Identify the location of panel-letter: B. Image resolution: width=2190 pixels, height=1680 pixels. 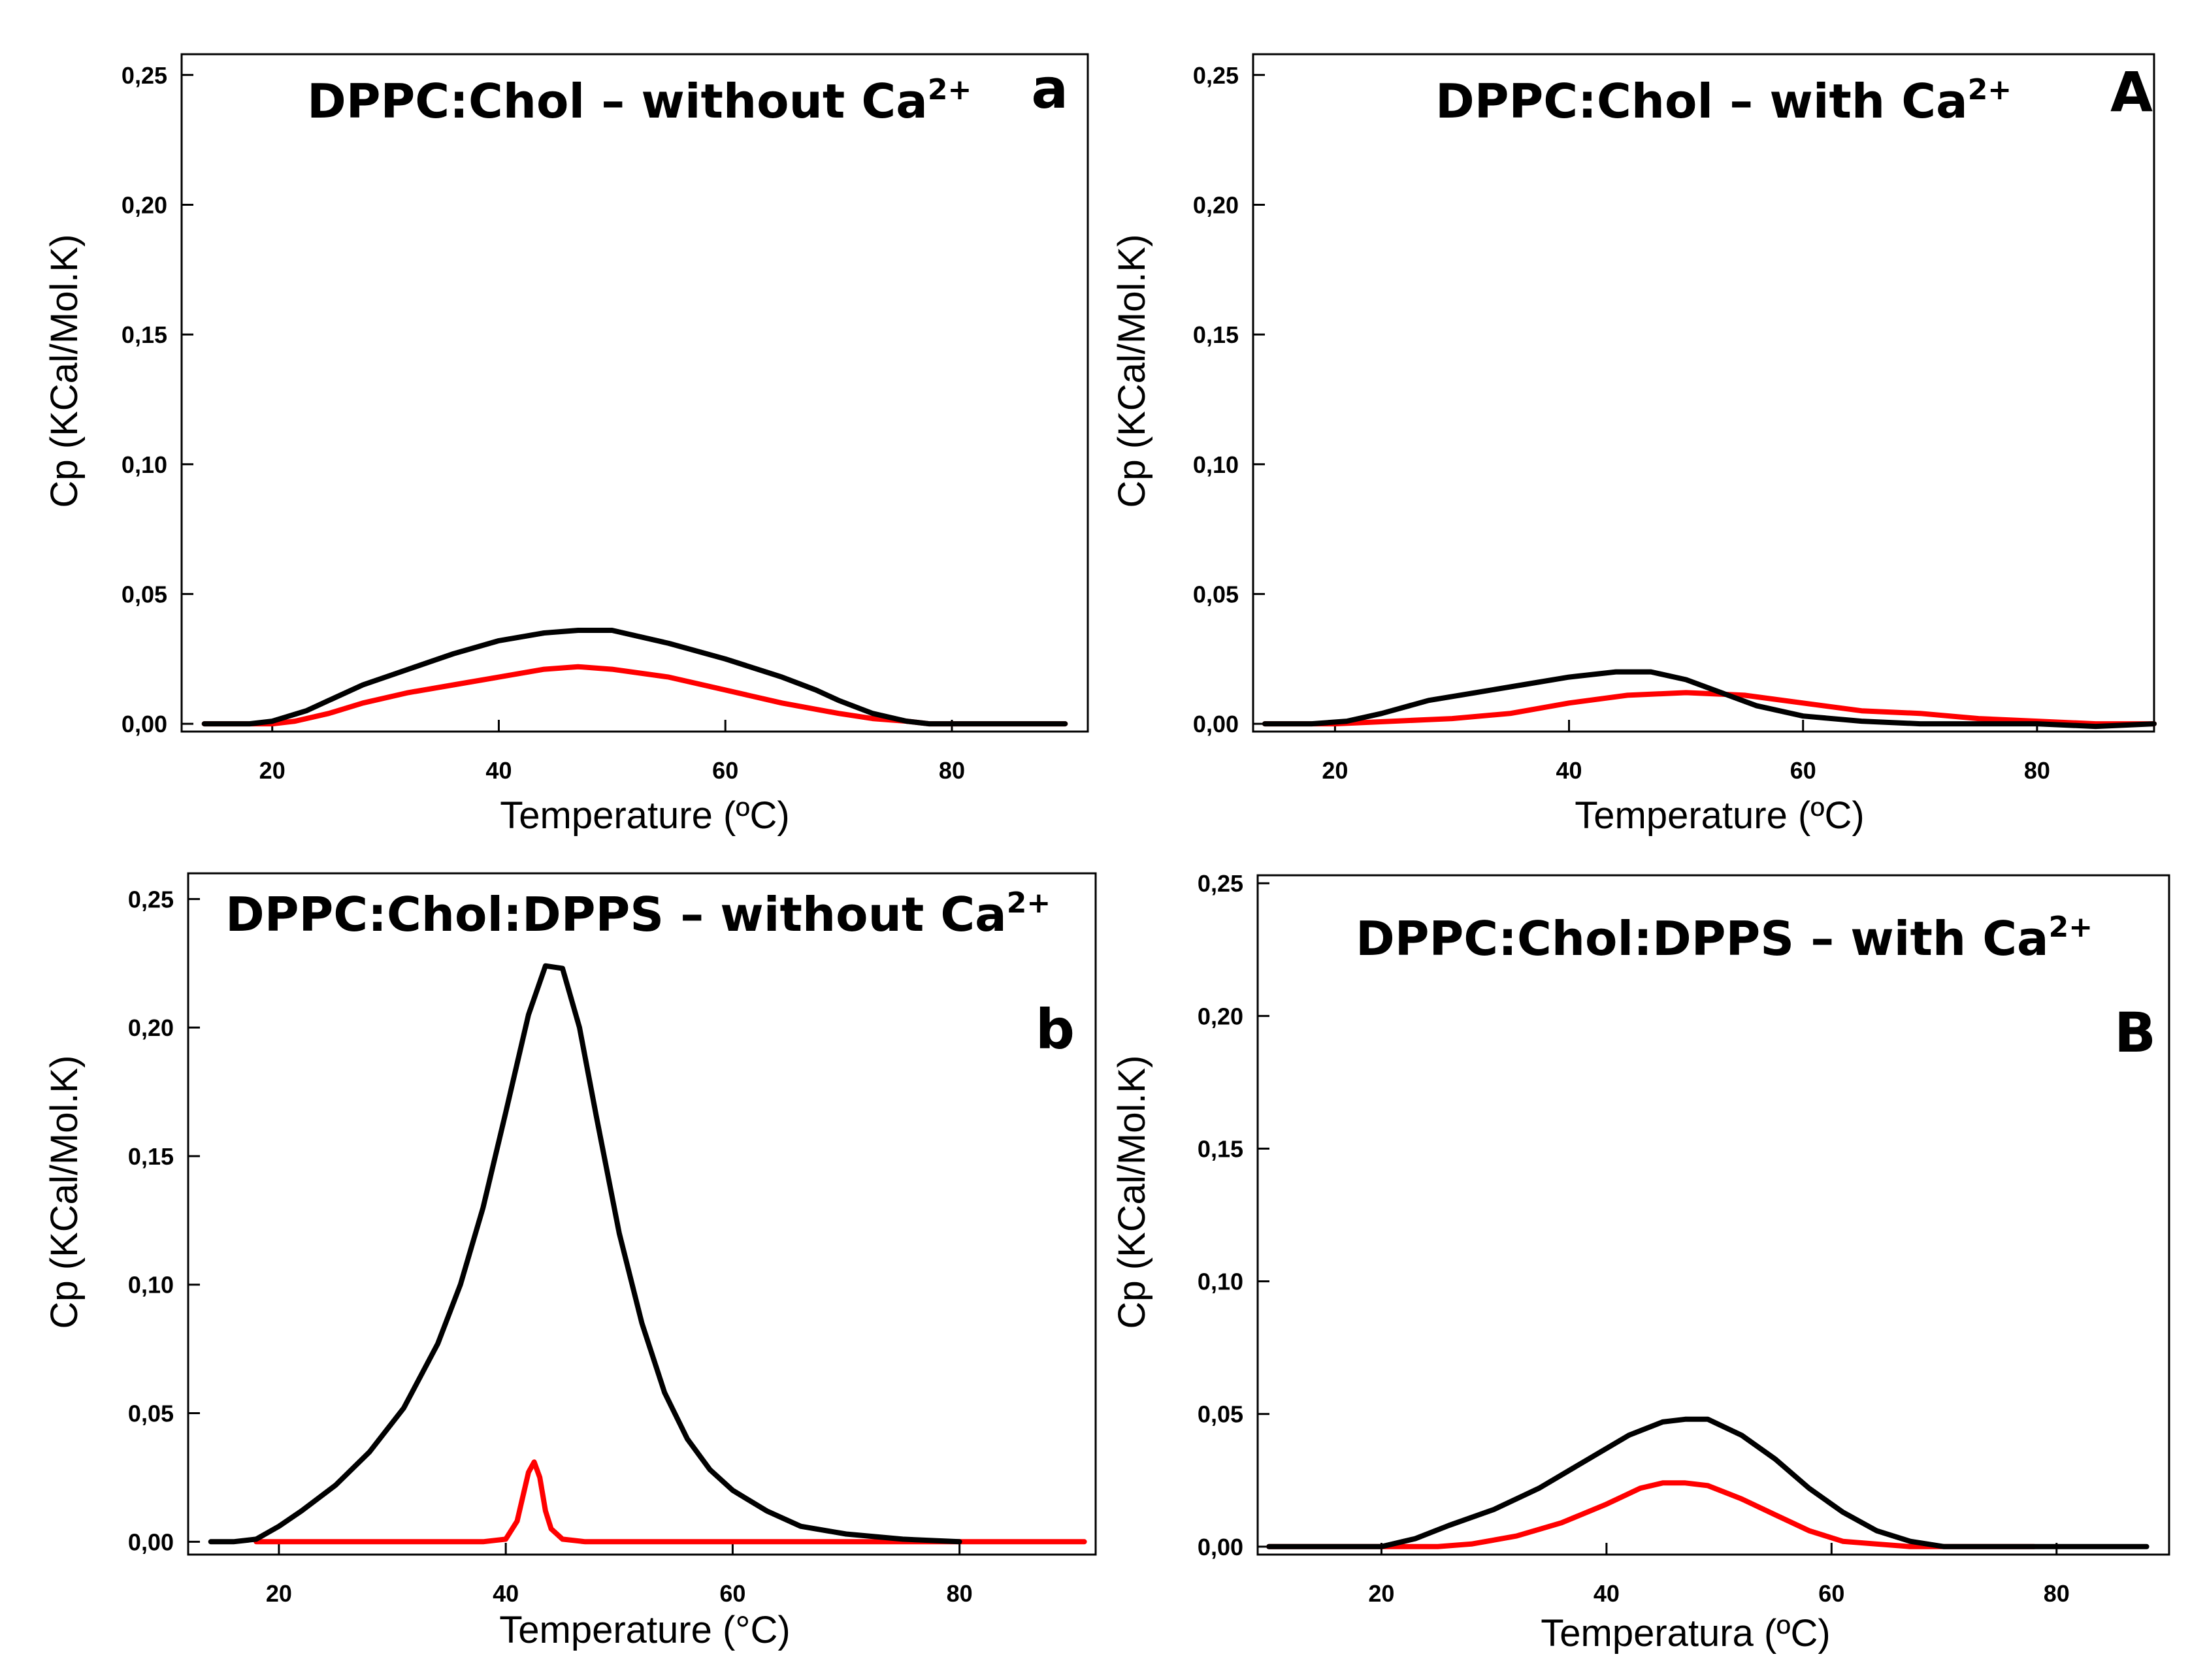
(2135, 1033).